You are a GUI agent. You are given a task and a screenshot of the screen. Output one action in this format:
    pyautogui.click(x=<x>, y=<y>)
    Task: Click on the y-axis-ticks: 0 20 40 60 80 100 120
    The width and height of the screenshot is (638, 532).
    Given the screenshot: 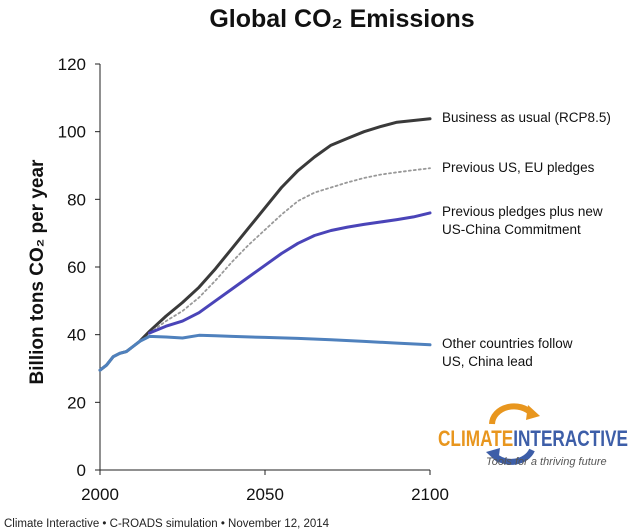 What is the action you would take?
    pyautogui.click(x=79, y=267)
    